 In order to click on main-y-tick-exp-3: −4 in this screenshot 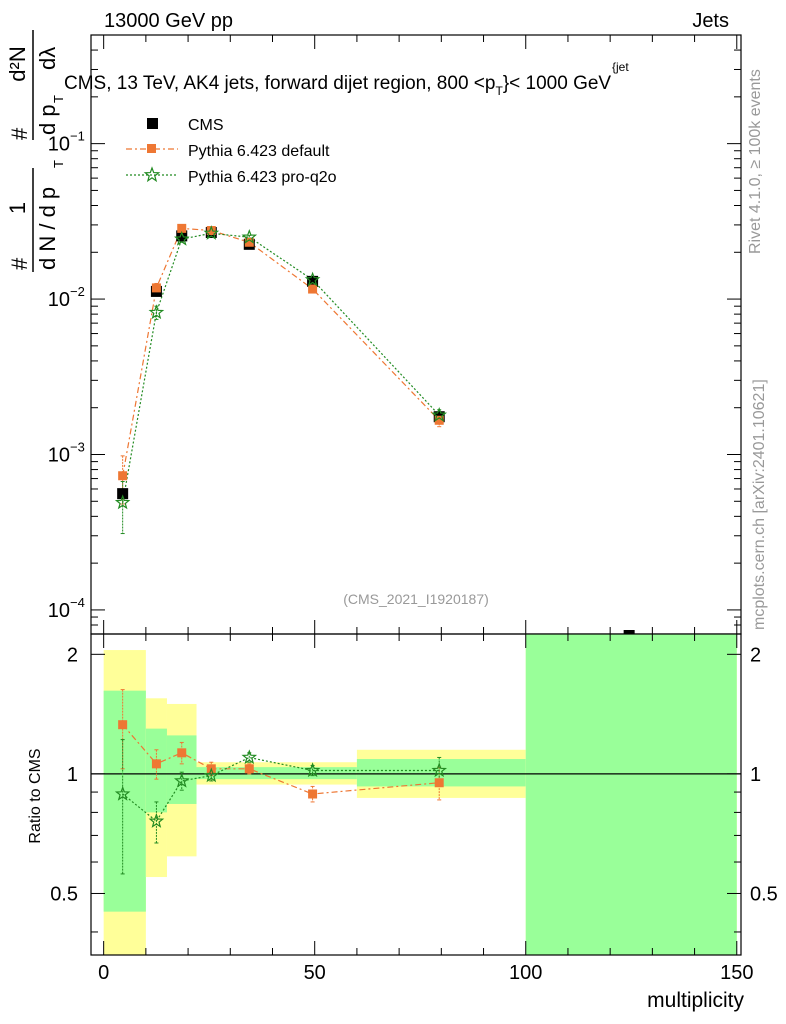, I will do `click(77, 602)`.